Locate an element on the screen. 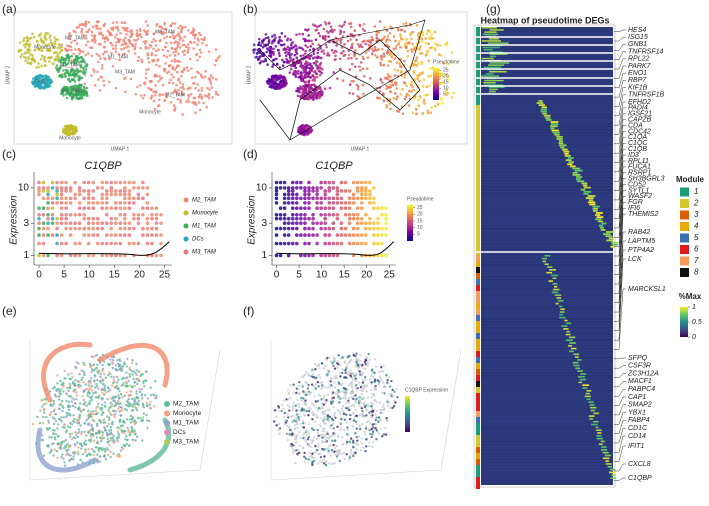 This screenshot has height=506, width=709. legend-swatch is located at coordinates (167, 442).